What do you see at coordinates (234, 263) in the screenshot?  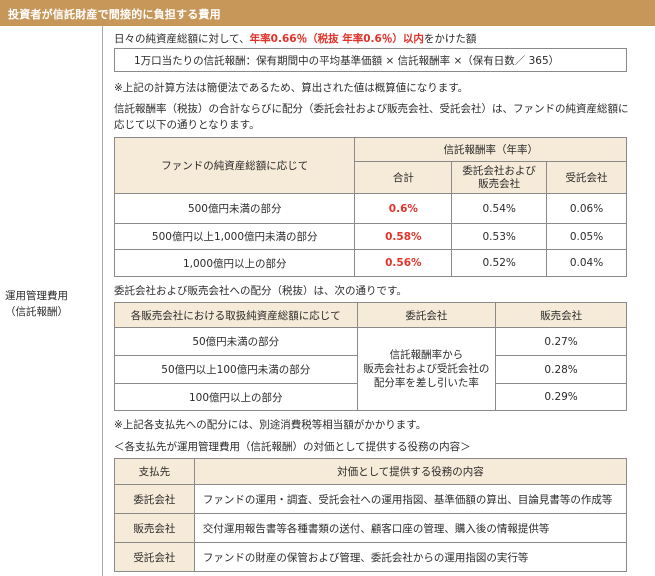 I see `fee-rate-range: 1,000億円以上の部分` at bounding box center [234, 263].